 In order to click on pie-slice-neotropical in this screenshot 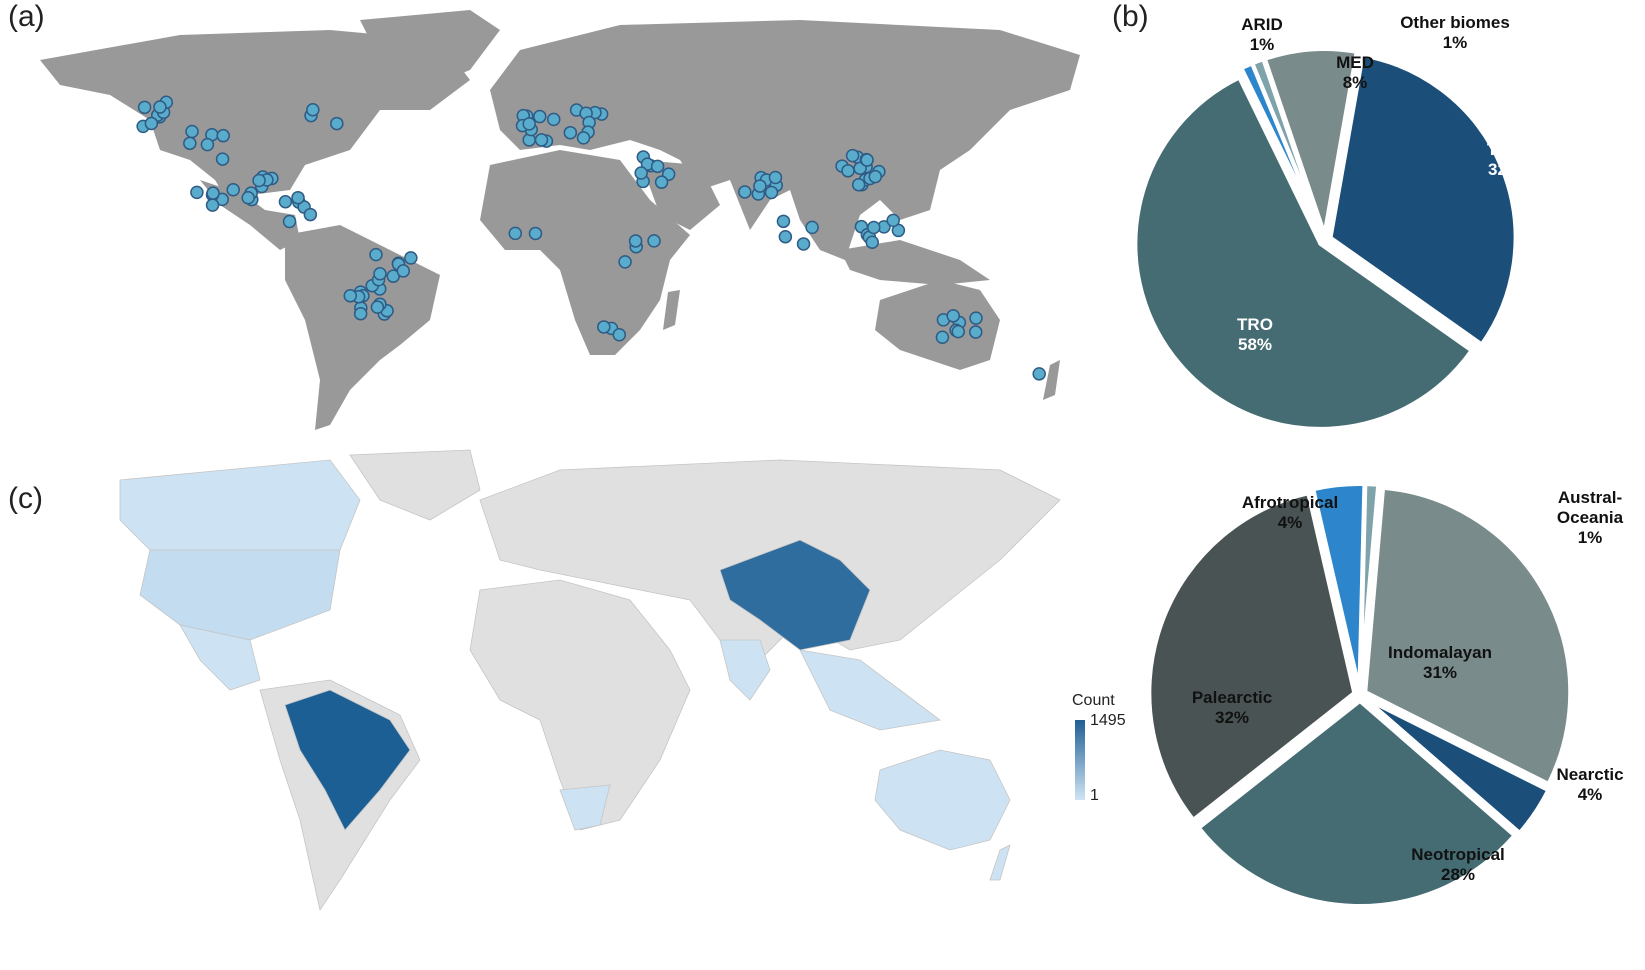, I will do `click(1356, 803)`.